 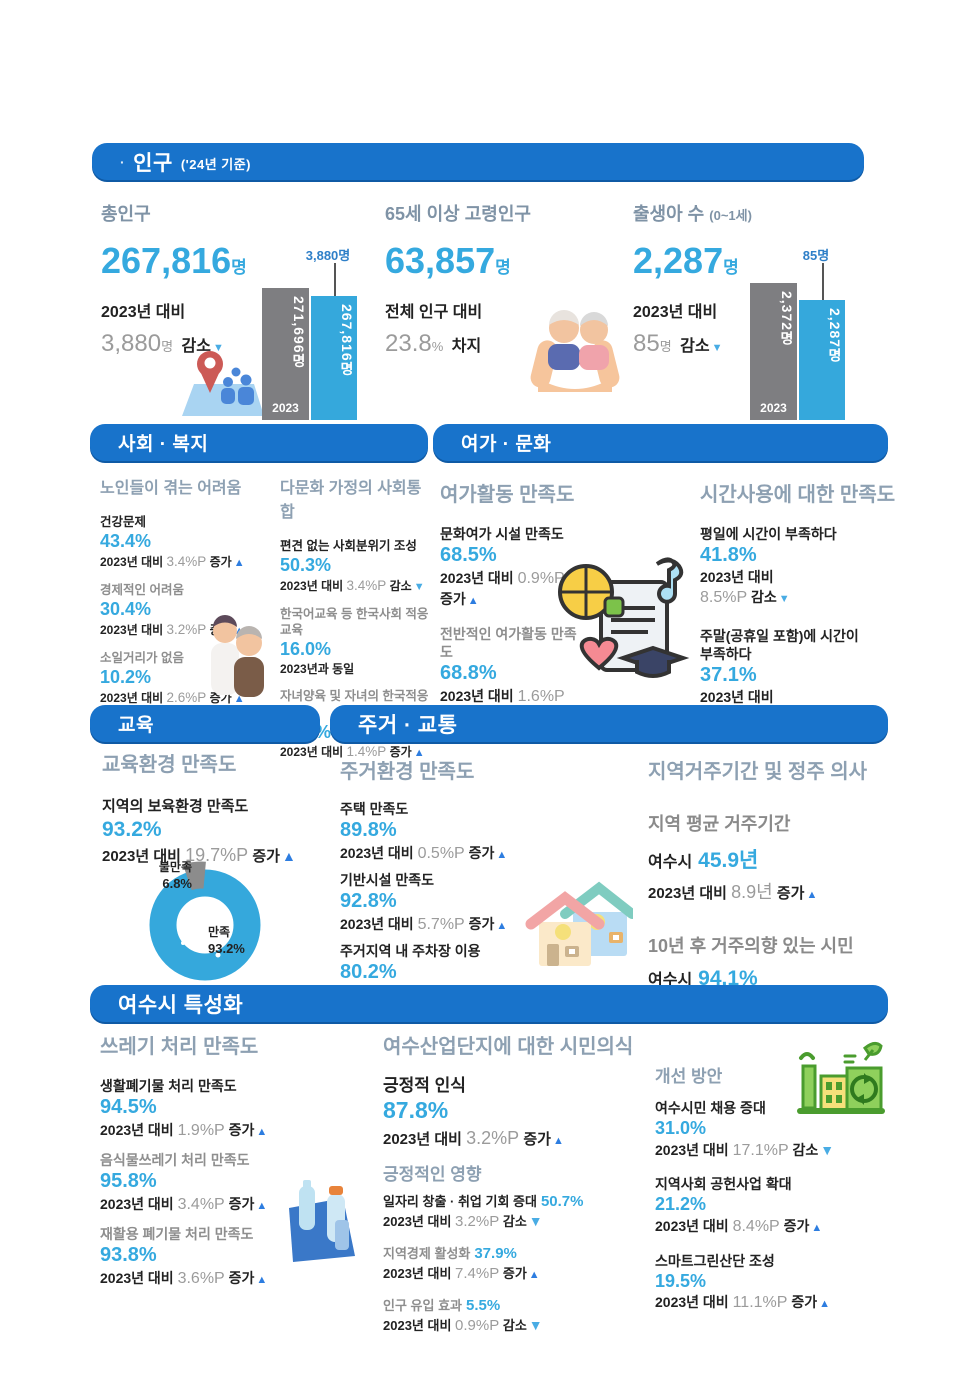 What do you see at coordinates (715, 1260) in the screenshot?
I see `stat-label: 스마트그린산단 조성` at bounding box center [715, 1260].